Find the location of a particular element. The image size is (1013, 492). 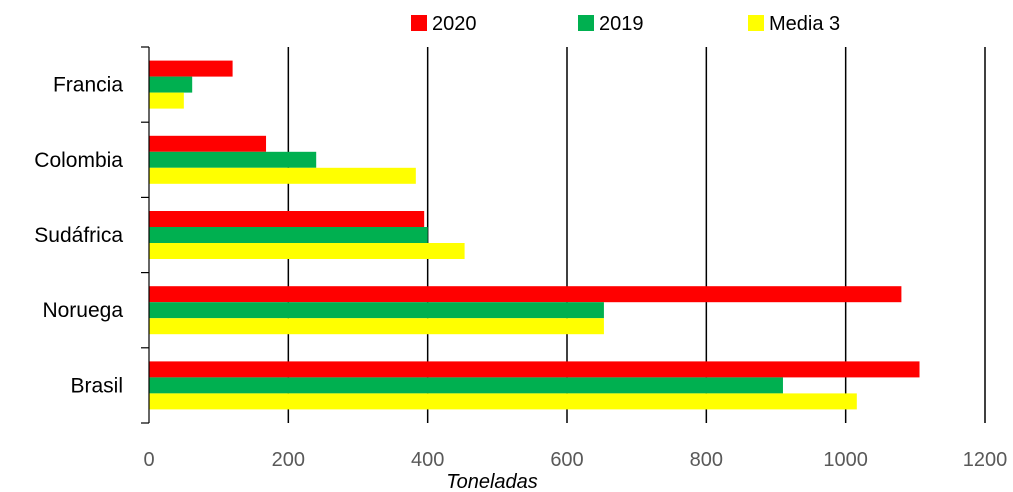

bar-brasil-2020 is located at coordinates (534, 369).